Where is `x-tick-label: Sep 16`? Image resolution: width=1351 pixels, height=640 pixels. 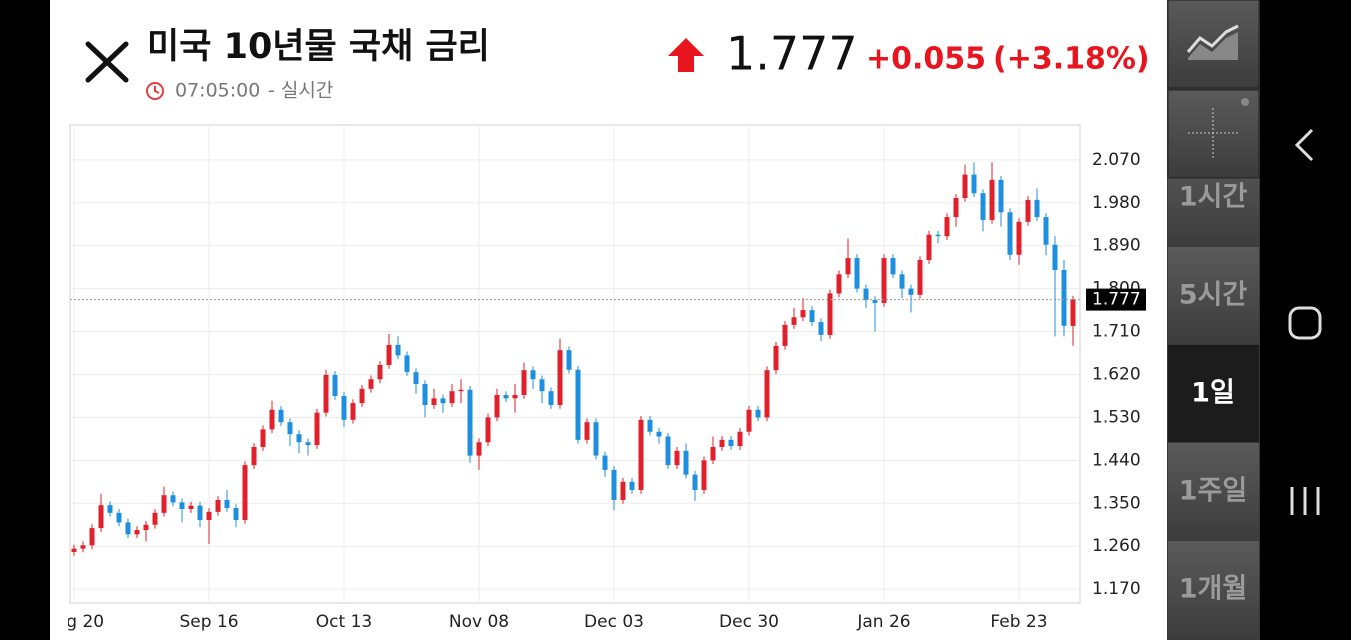
x-tick-label: Sep 16 is located at coordinates (208, 622).